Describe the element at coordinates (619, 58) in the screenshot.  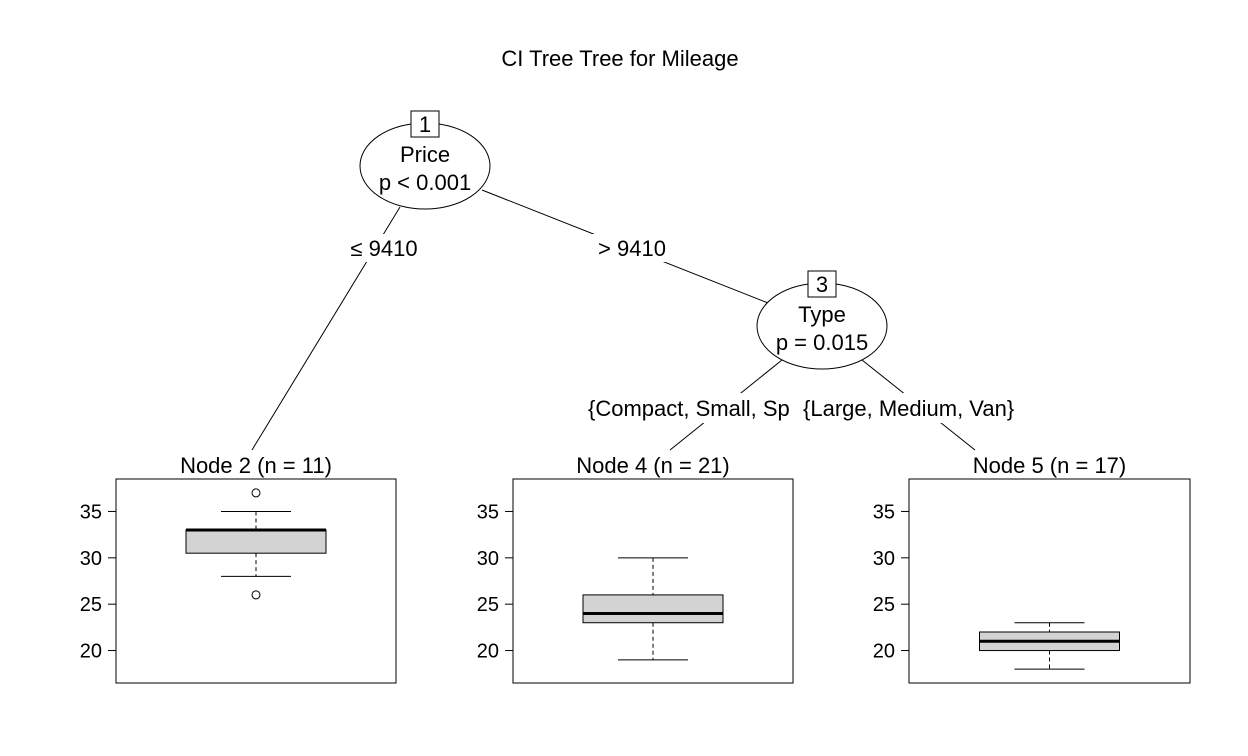
I see `diagram-title: CI Tree Tree for Mileage` at that location.